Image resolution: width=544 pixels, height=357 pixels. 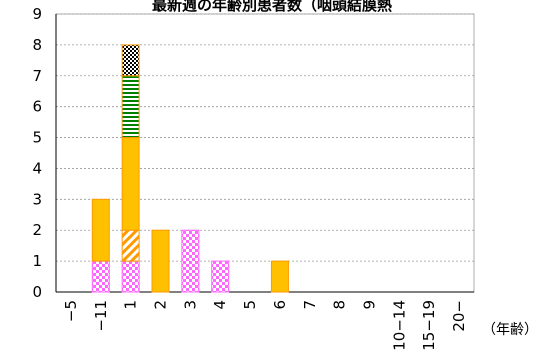 I want to click on bar-segment-2-s2, so click(x=160, y=261).